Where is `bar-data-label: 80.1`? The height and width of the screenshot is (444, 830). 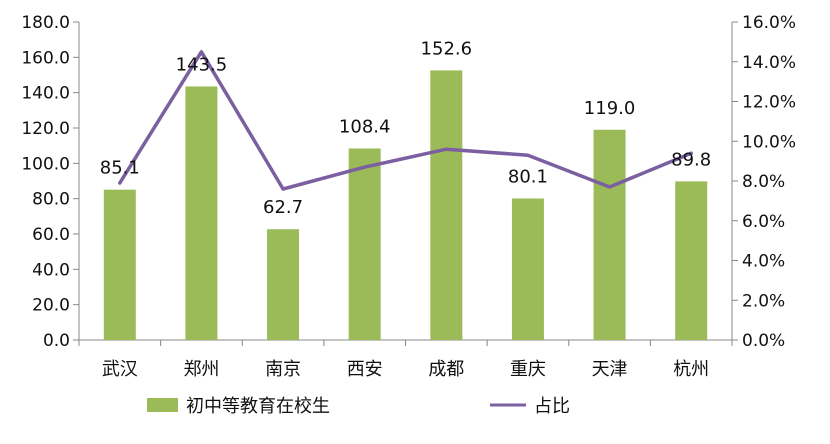 bar-data-label: 80.1 is located at coordinates (528, 176).